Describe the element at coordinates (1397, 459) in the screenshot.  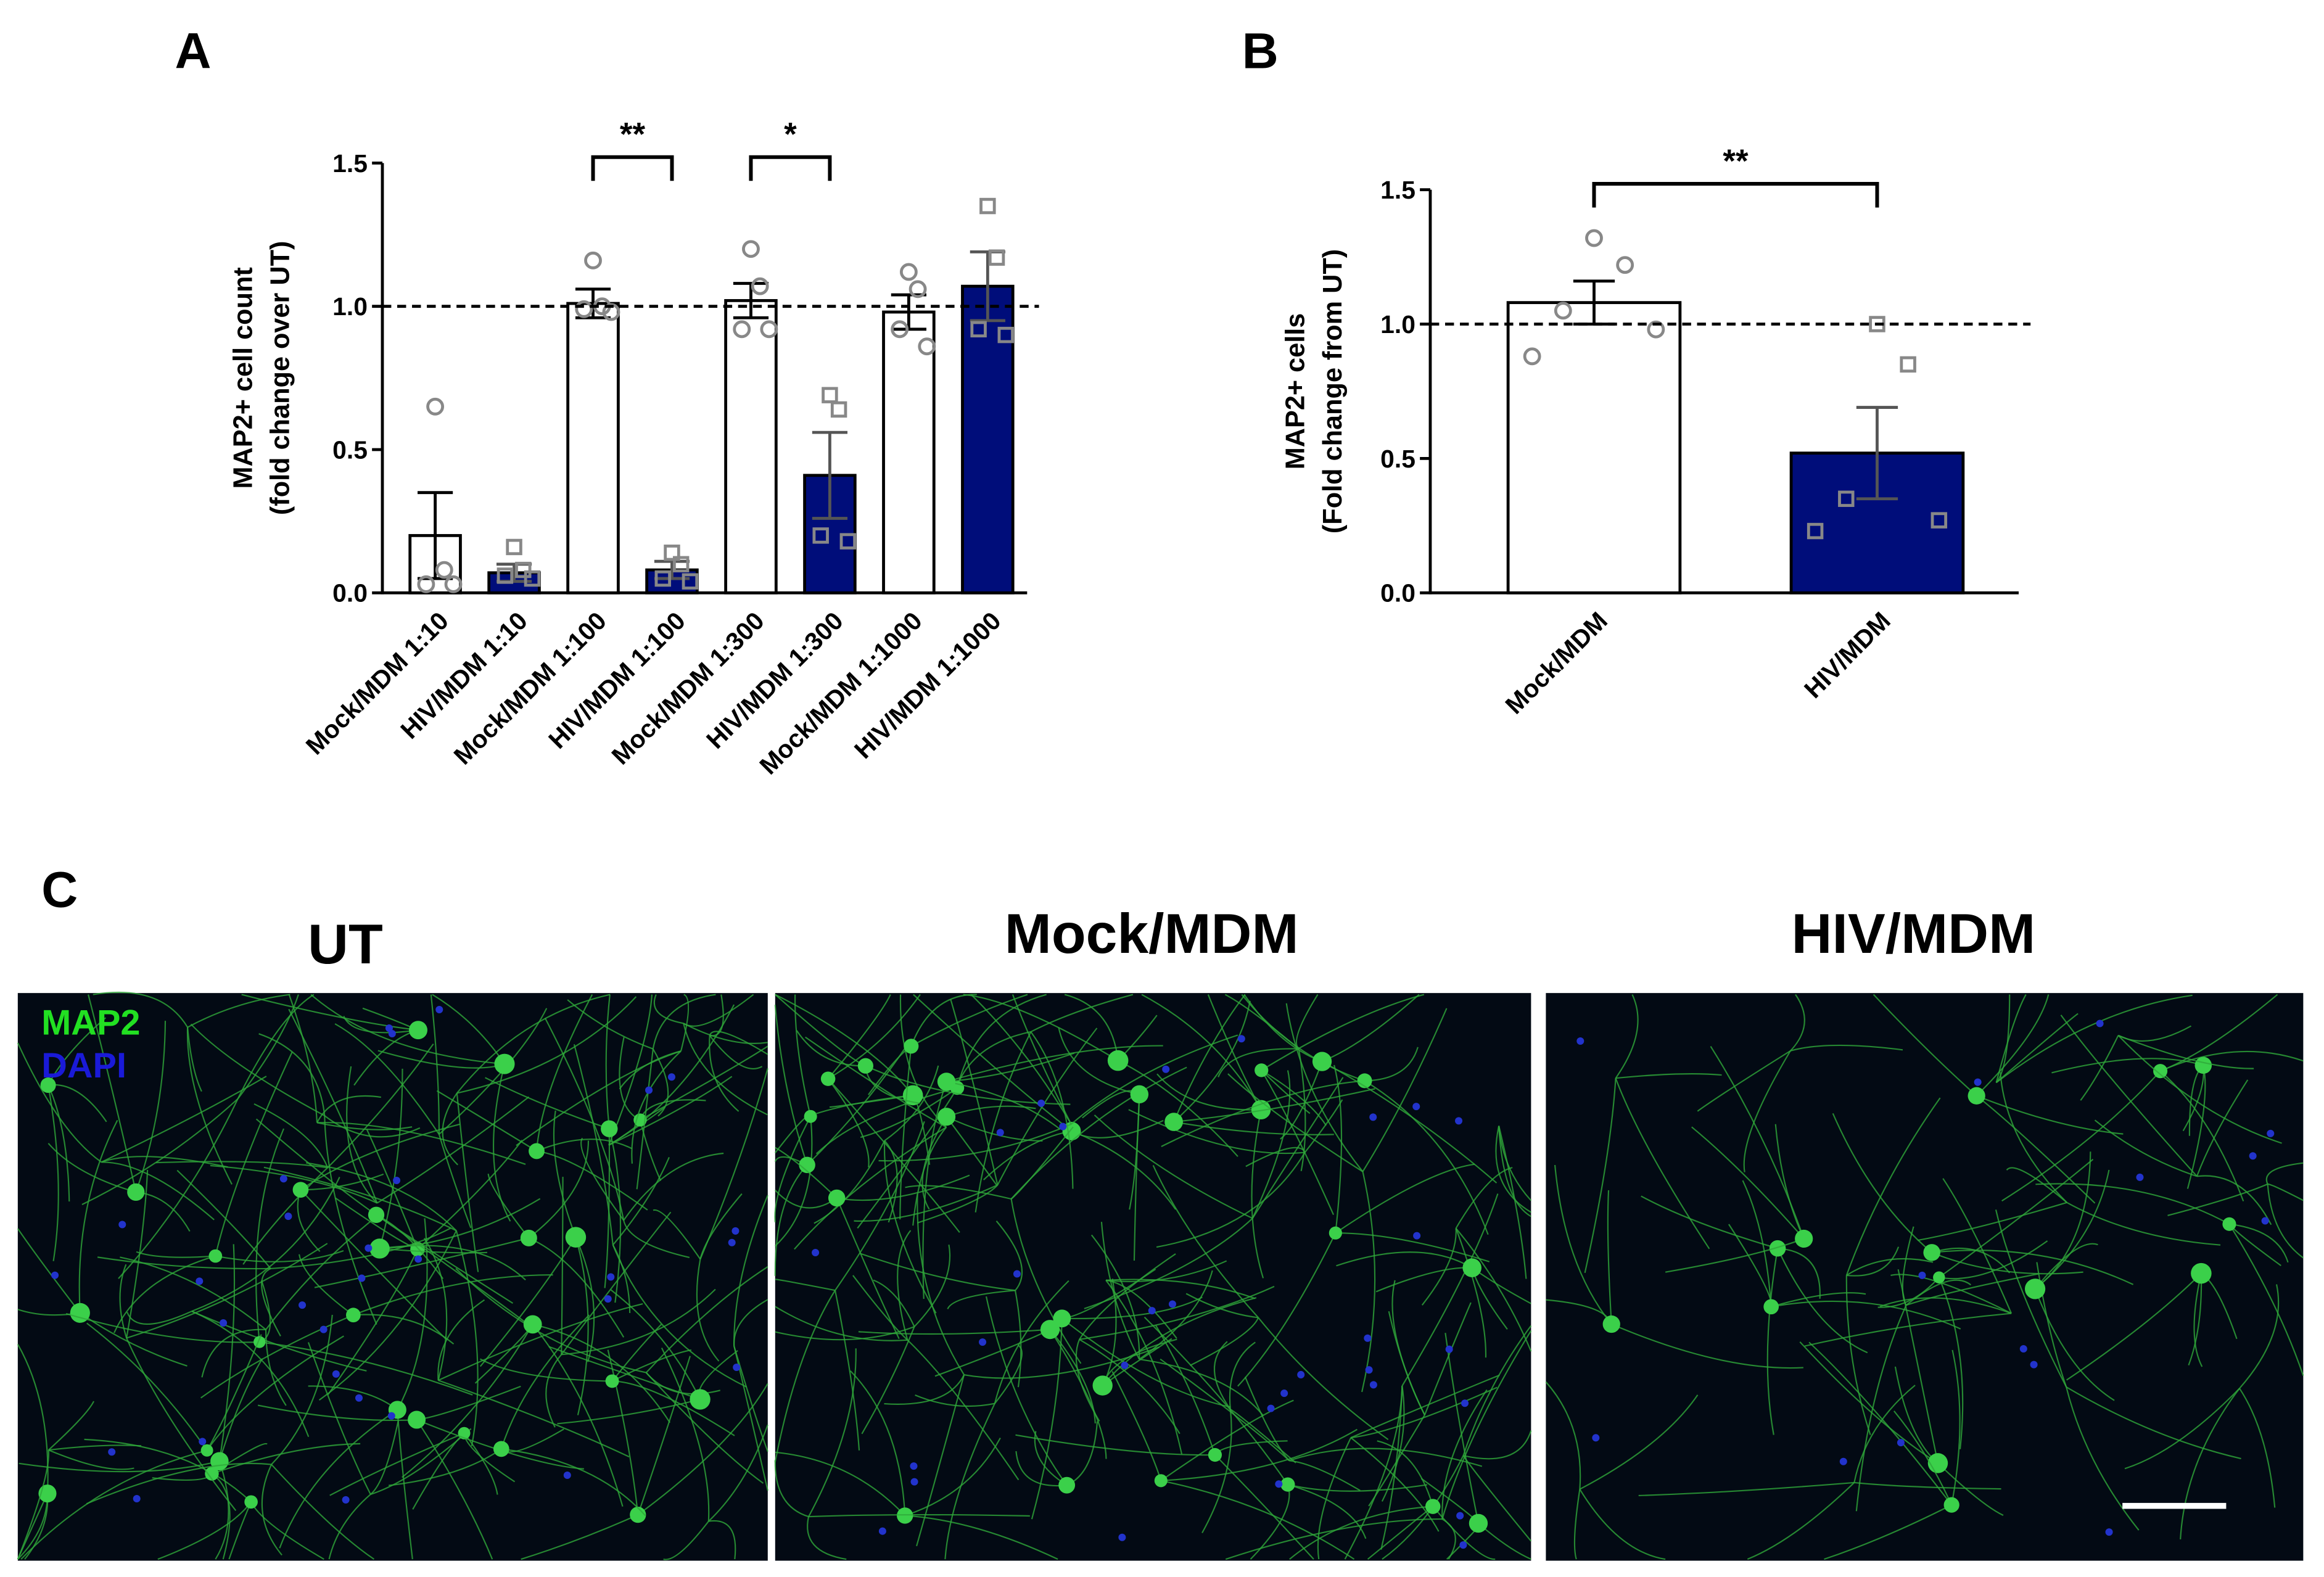
I see `y-tick-label: 0.5` at that location.